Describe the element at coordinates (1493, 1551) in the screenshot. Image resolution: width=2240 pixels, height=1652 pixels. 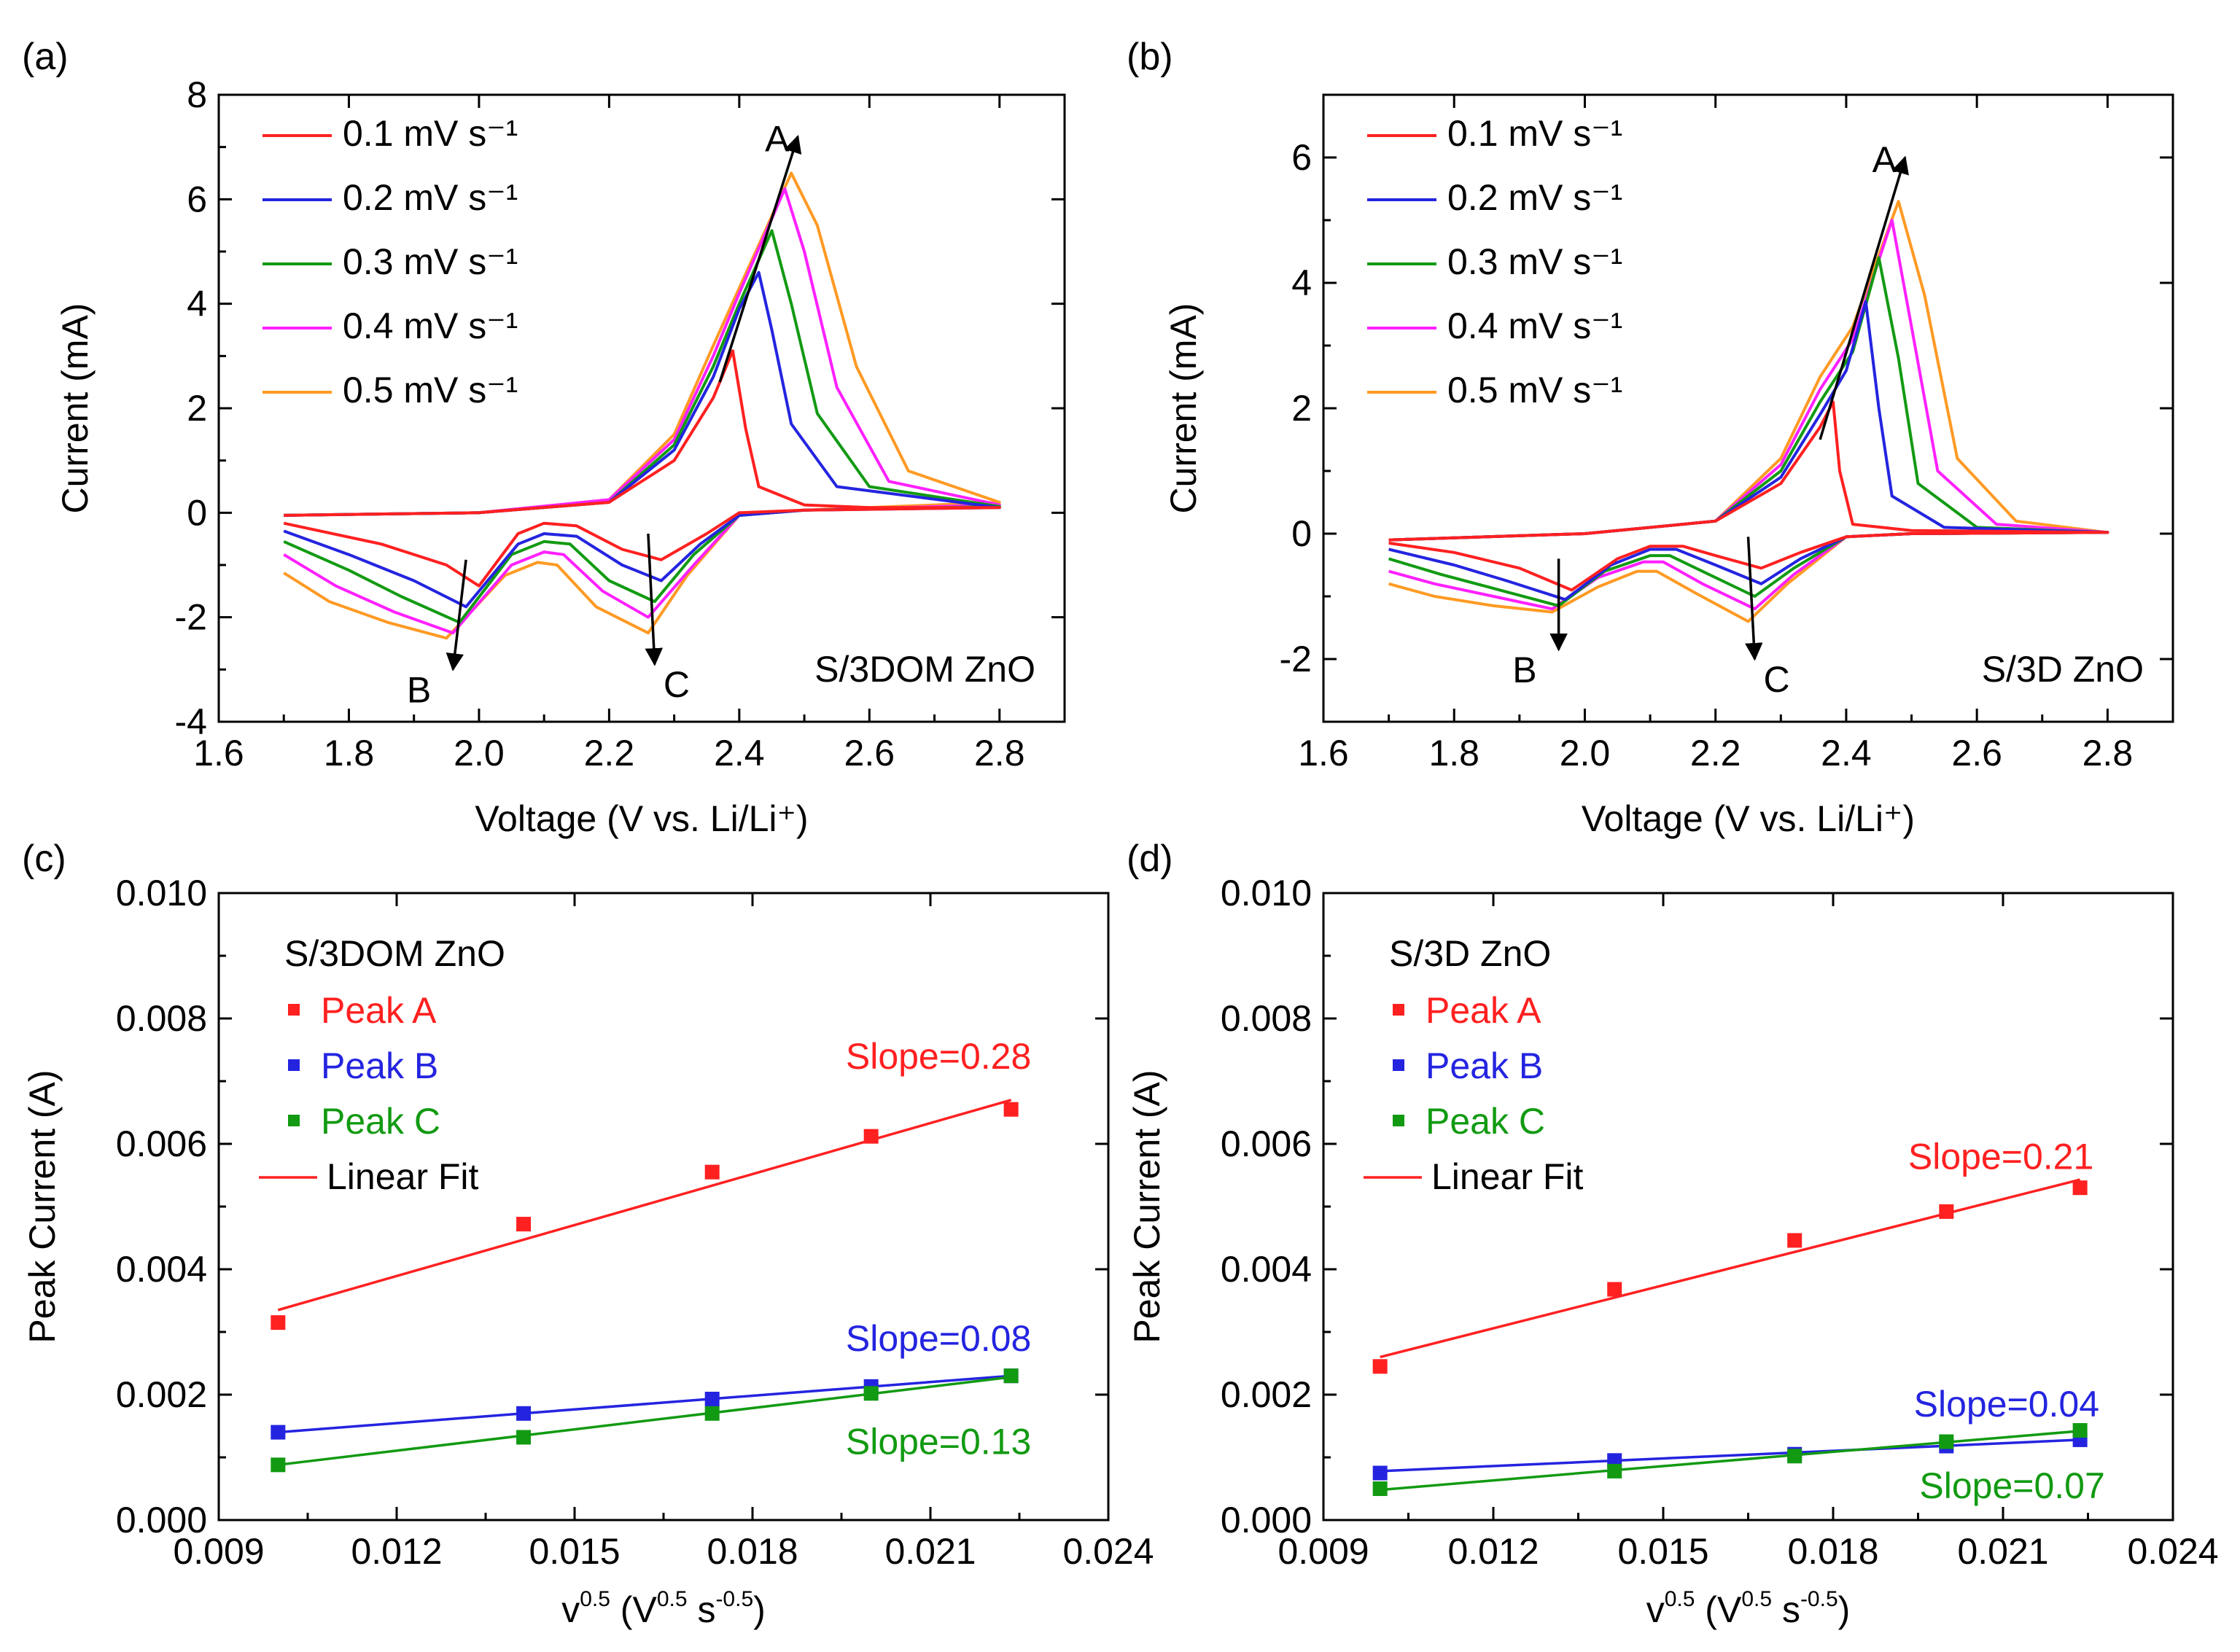
I see `x-tick-label: 0.012` at that location.